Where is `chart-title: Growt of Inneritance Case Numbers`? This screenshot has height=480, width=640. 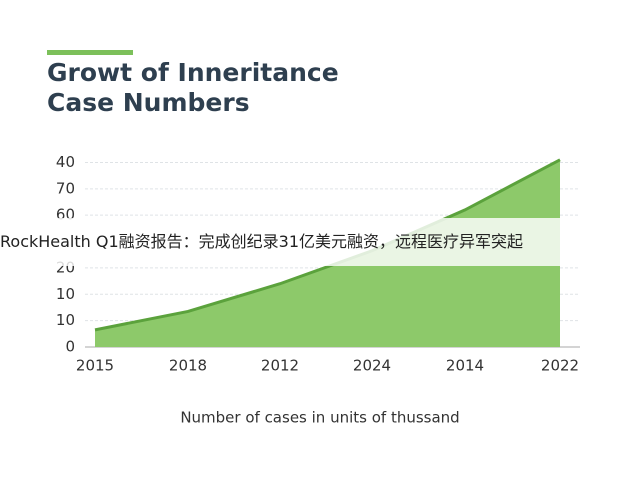 chart-title: Growt of Inneritance Case Numbers is located at coordinates (193, 87).